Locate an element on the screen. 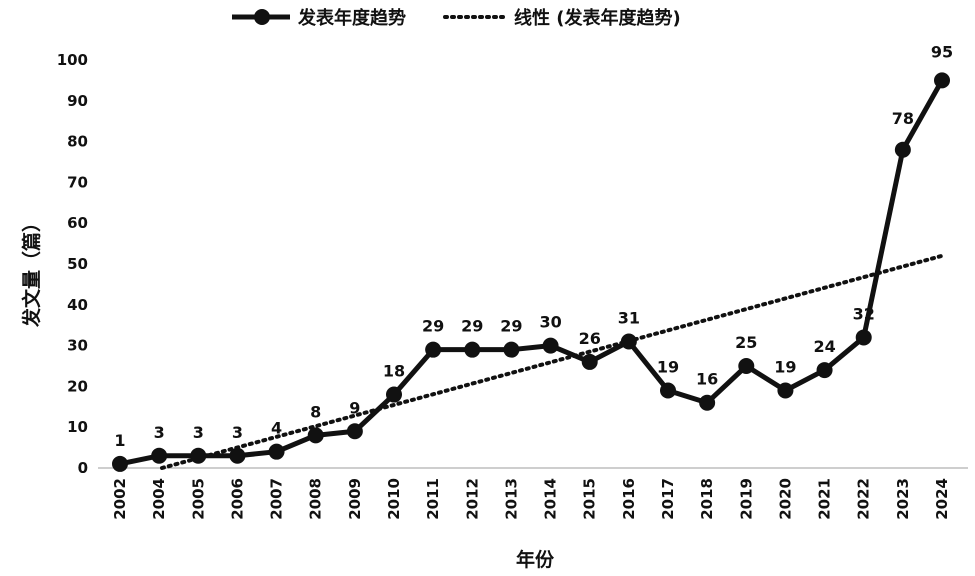  data-label: 31 is located at coordinates (629, 318).